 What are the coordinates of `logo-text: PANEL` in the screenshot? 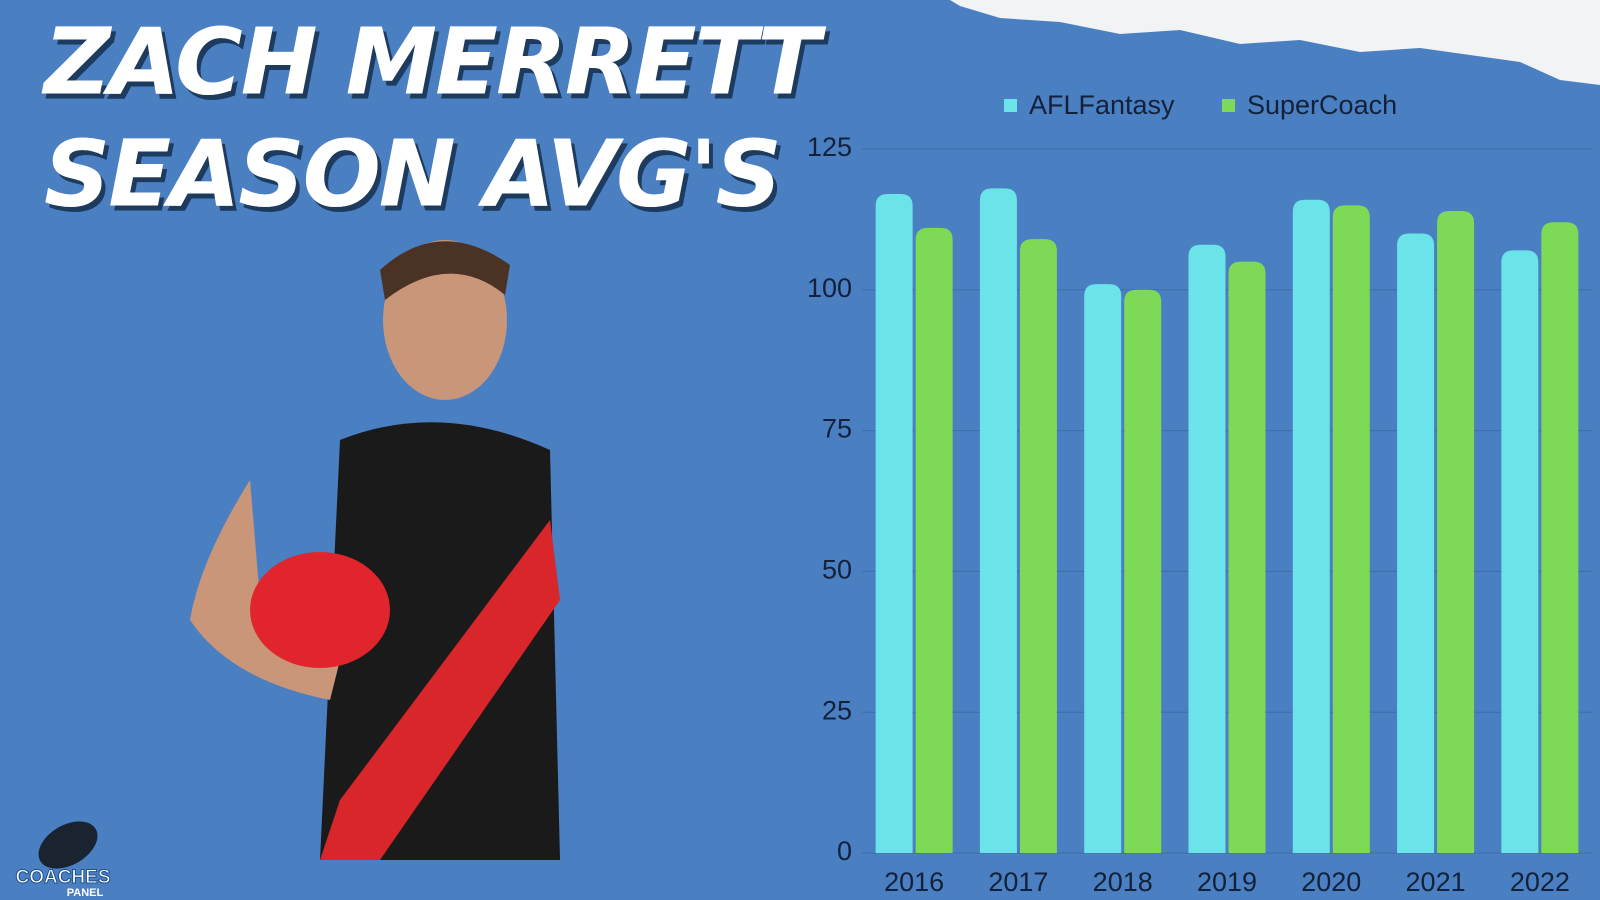 It's located at (85, 893).